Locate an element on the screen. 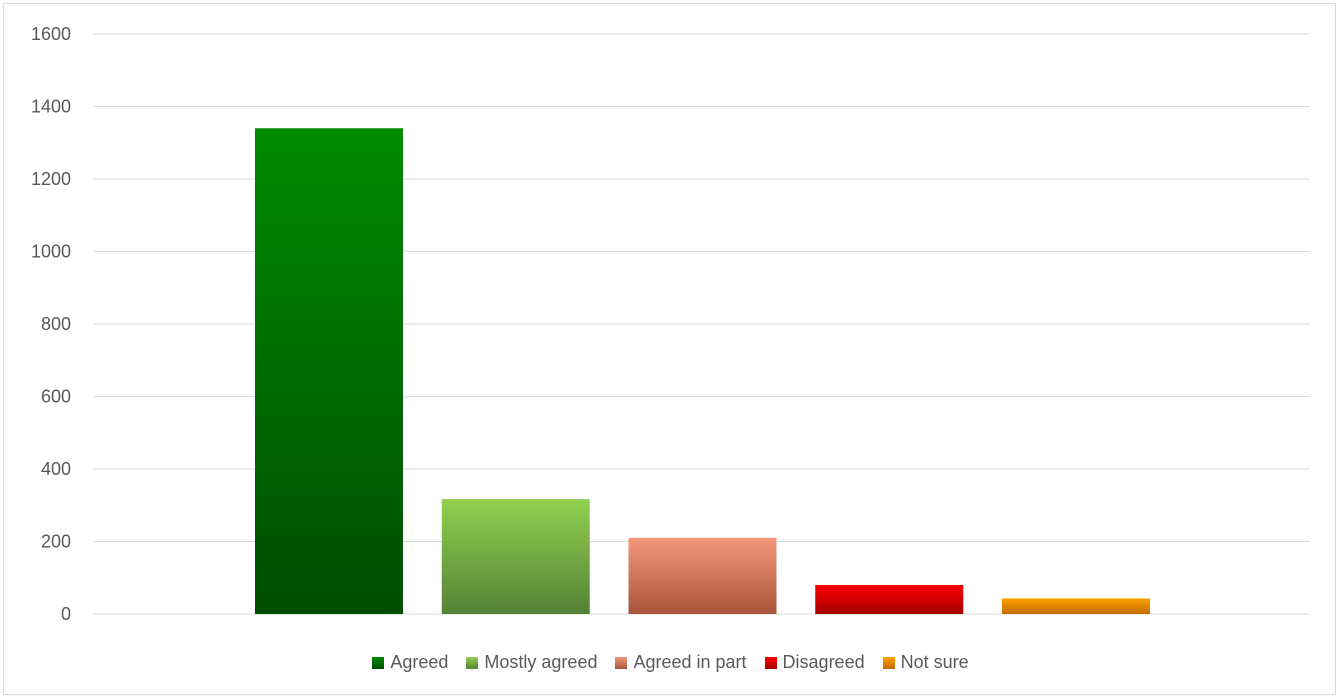  y-tick-label: 600 is located at coordinates (56, 397).